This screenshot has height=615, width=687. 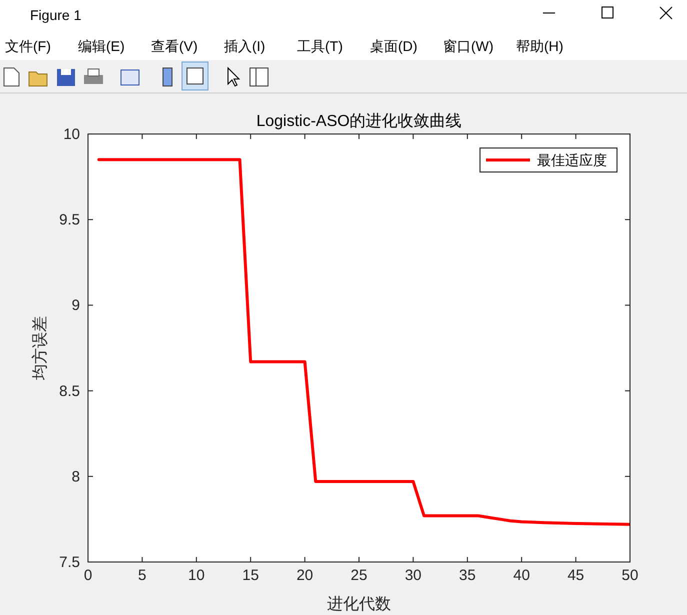 I want to click on text: 文件(F), so click(x=28, y=46).